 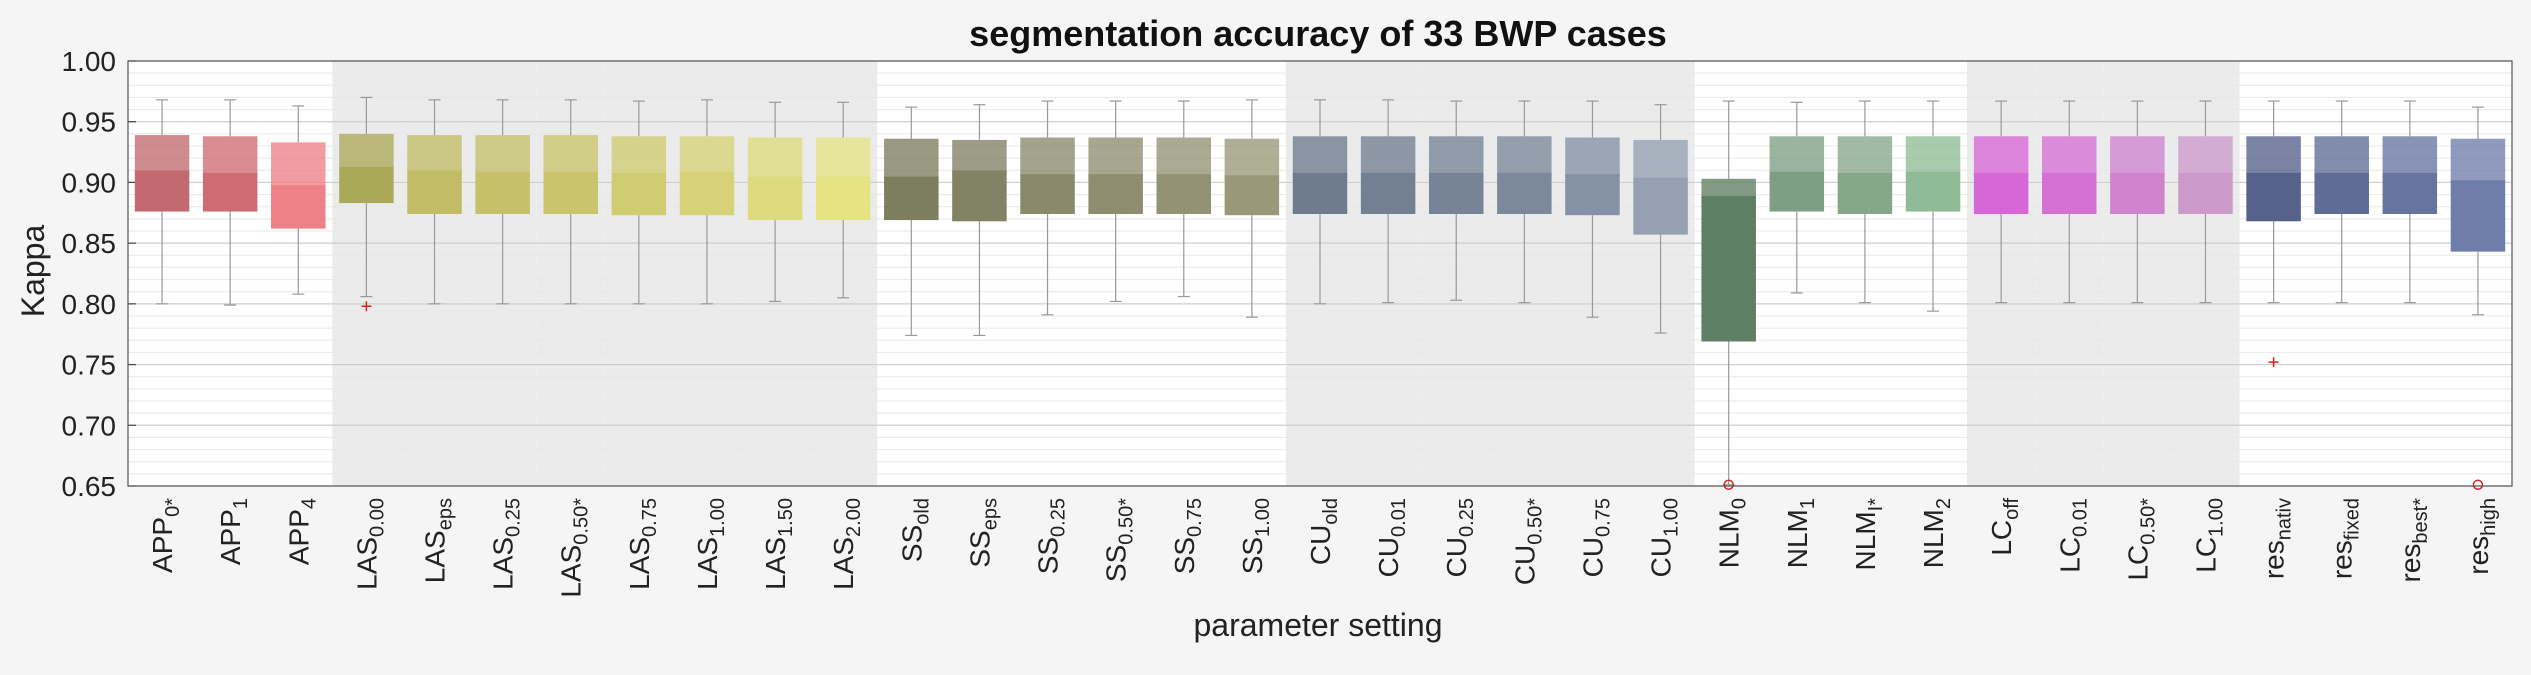 I want to click on x-tick-label: APP4, so click(x=301, y=531).